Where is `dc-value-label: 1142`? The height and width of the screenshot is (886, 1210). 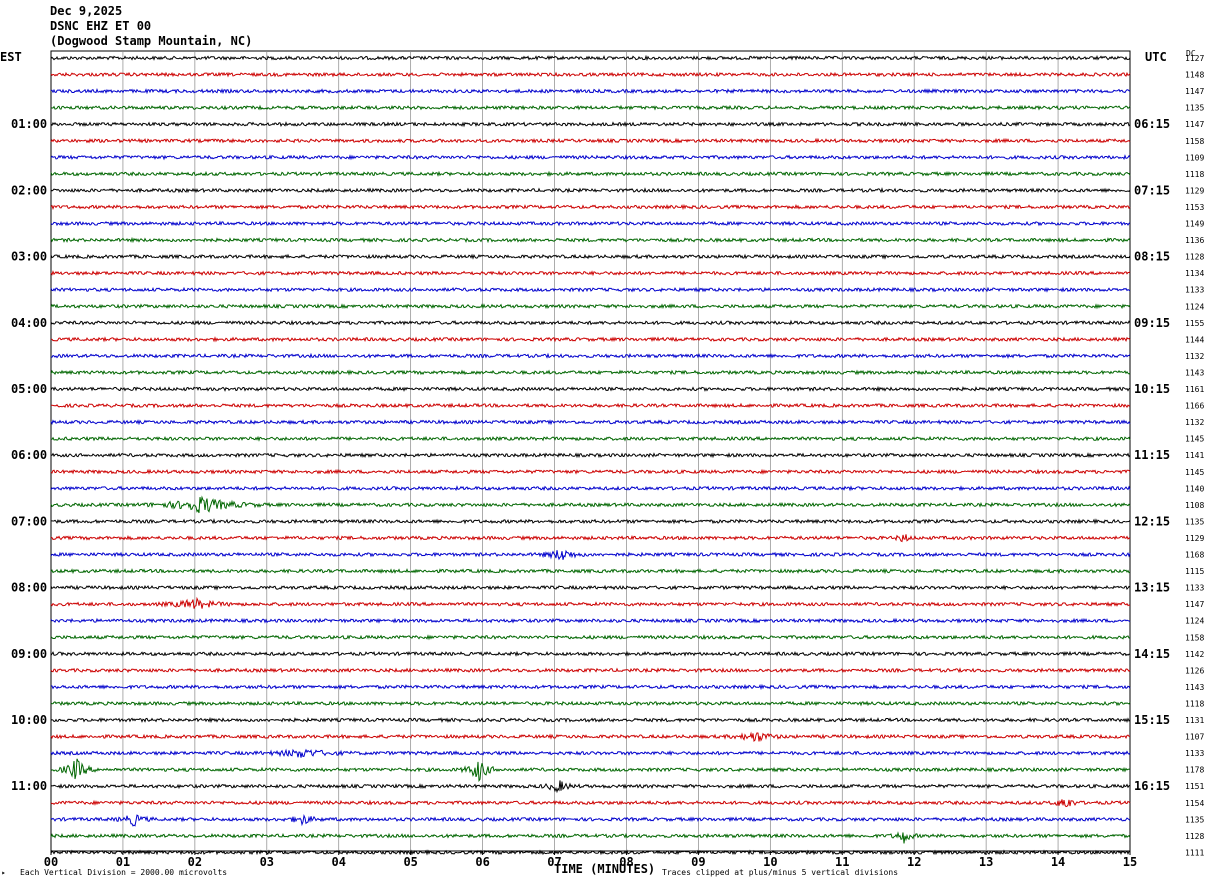 dc-value-label: 1142 is located at coordinates (1194, 654).